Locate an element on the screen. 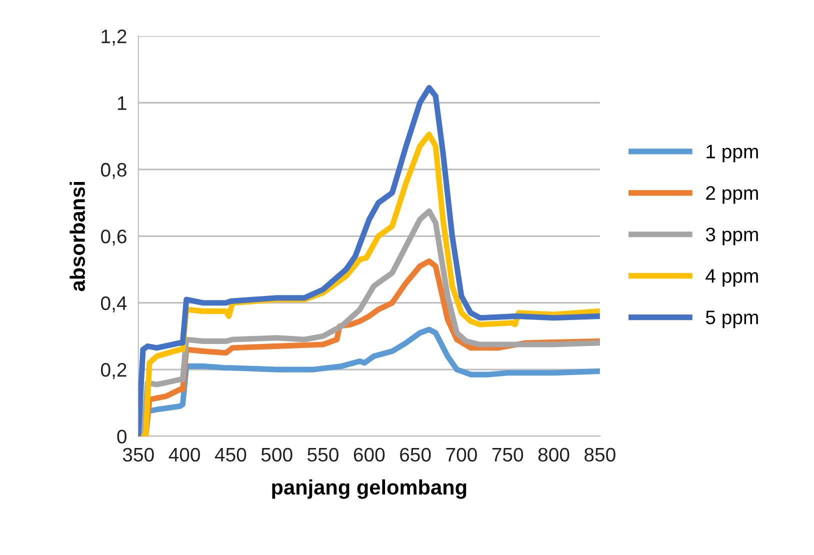 Image resolution: width=814 pixels, height=555 pixels. legend-label: 3 ppm is located at coordinates (732, 237).